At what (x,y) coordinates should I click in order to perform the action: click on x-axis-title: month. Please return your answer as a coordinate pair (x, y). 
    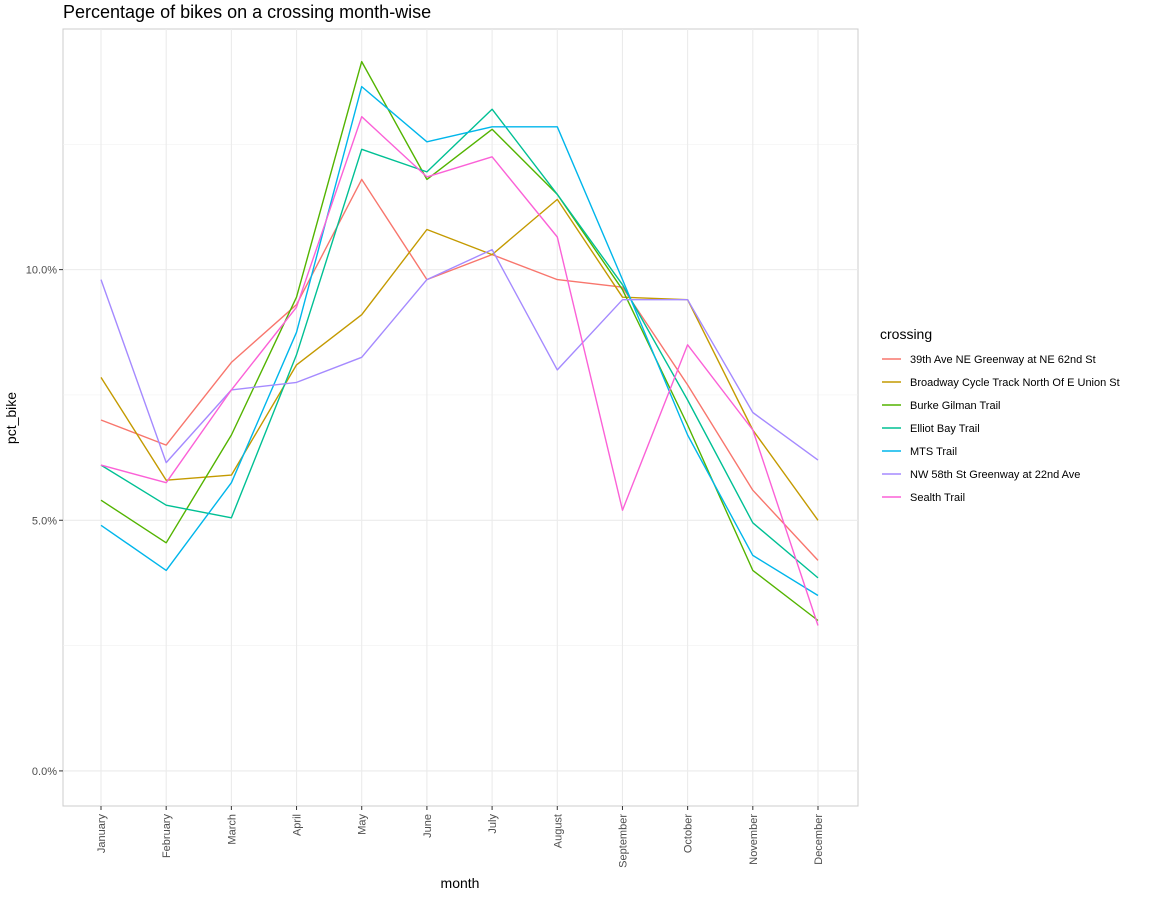
    Looking at the image, I should click on (460, 883).